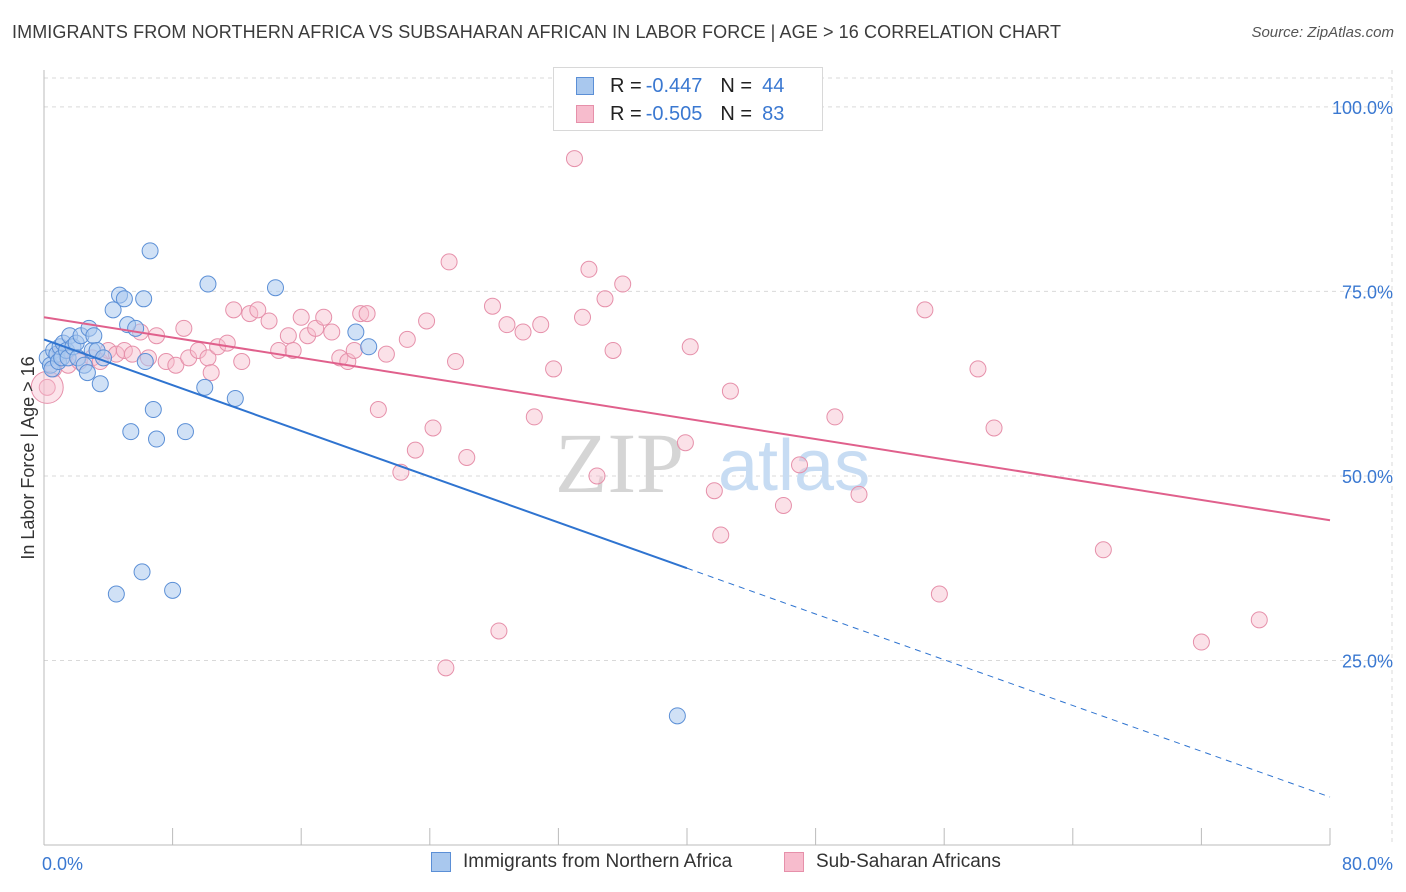  Describe the element at coordinates (1367, 477) in the screenshot. I see `y-tick-label: 50.0%` at that location.